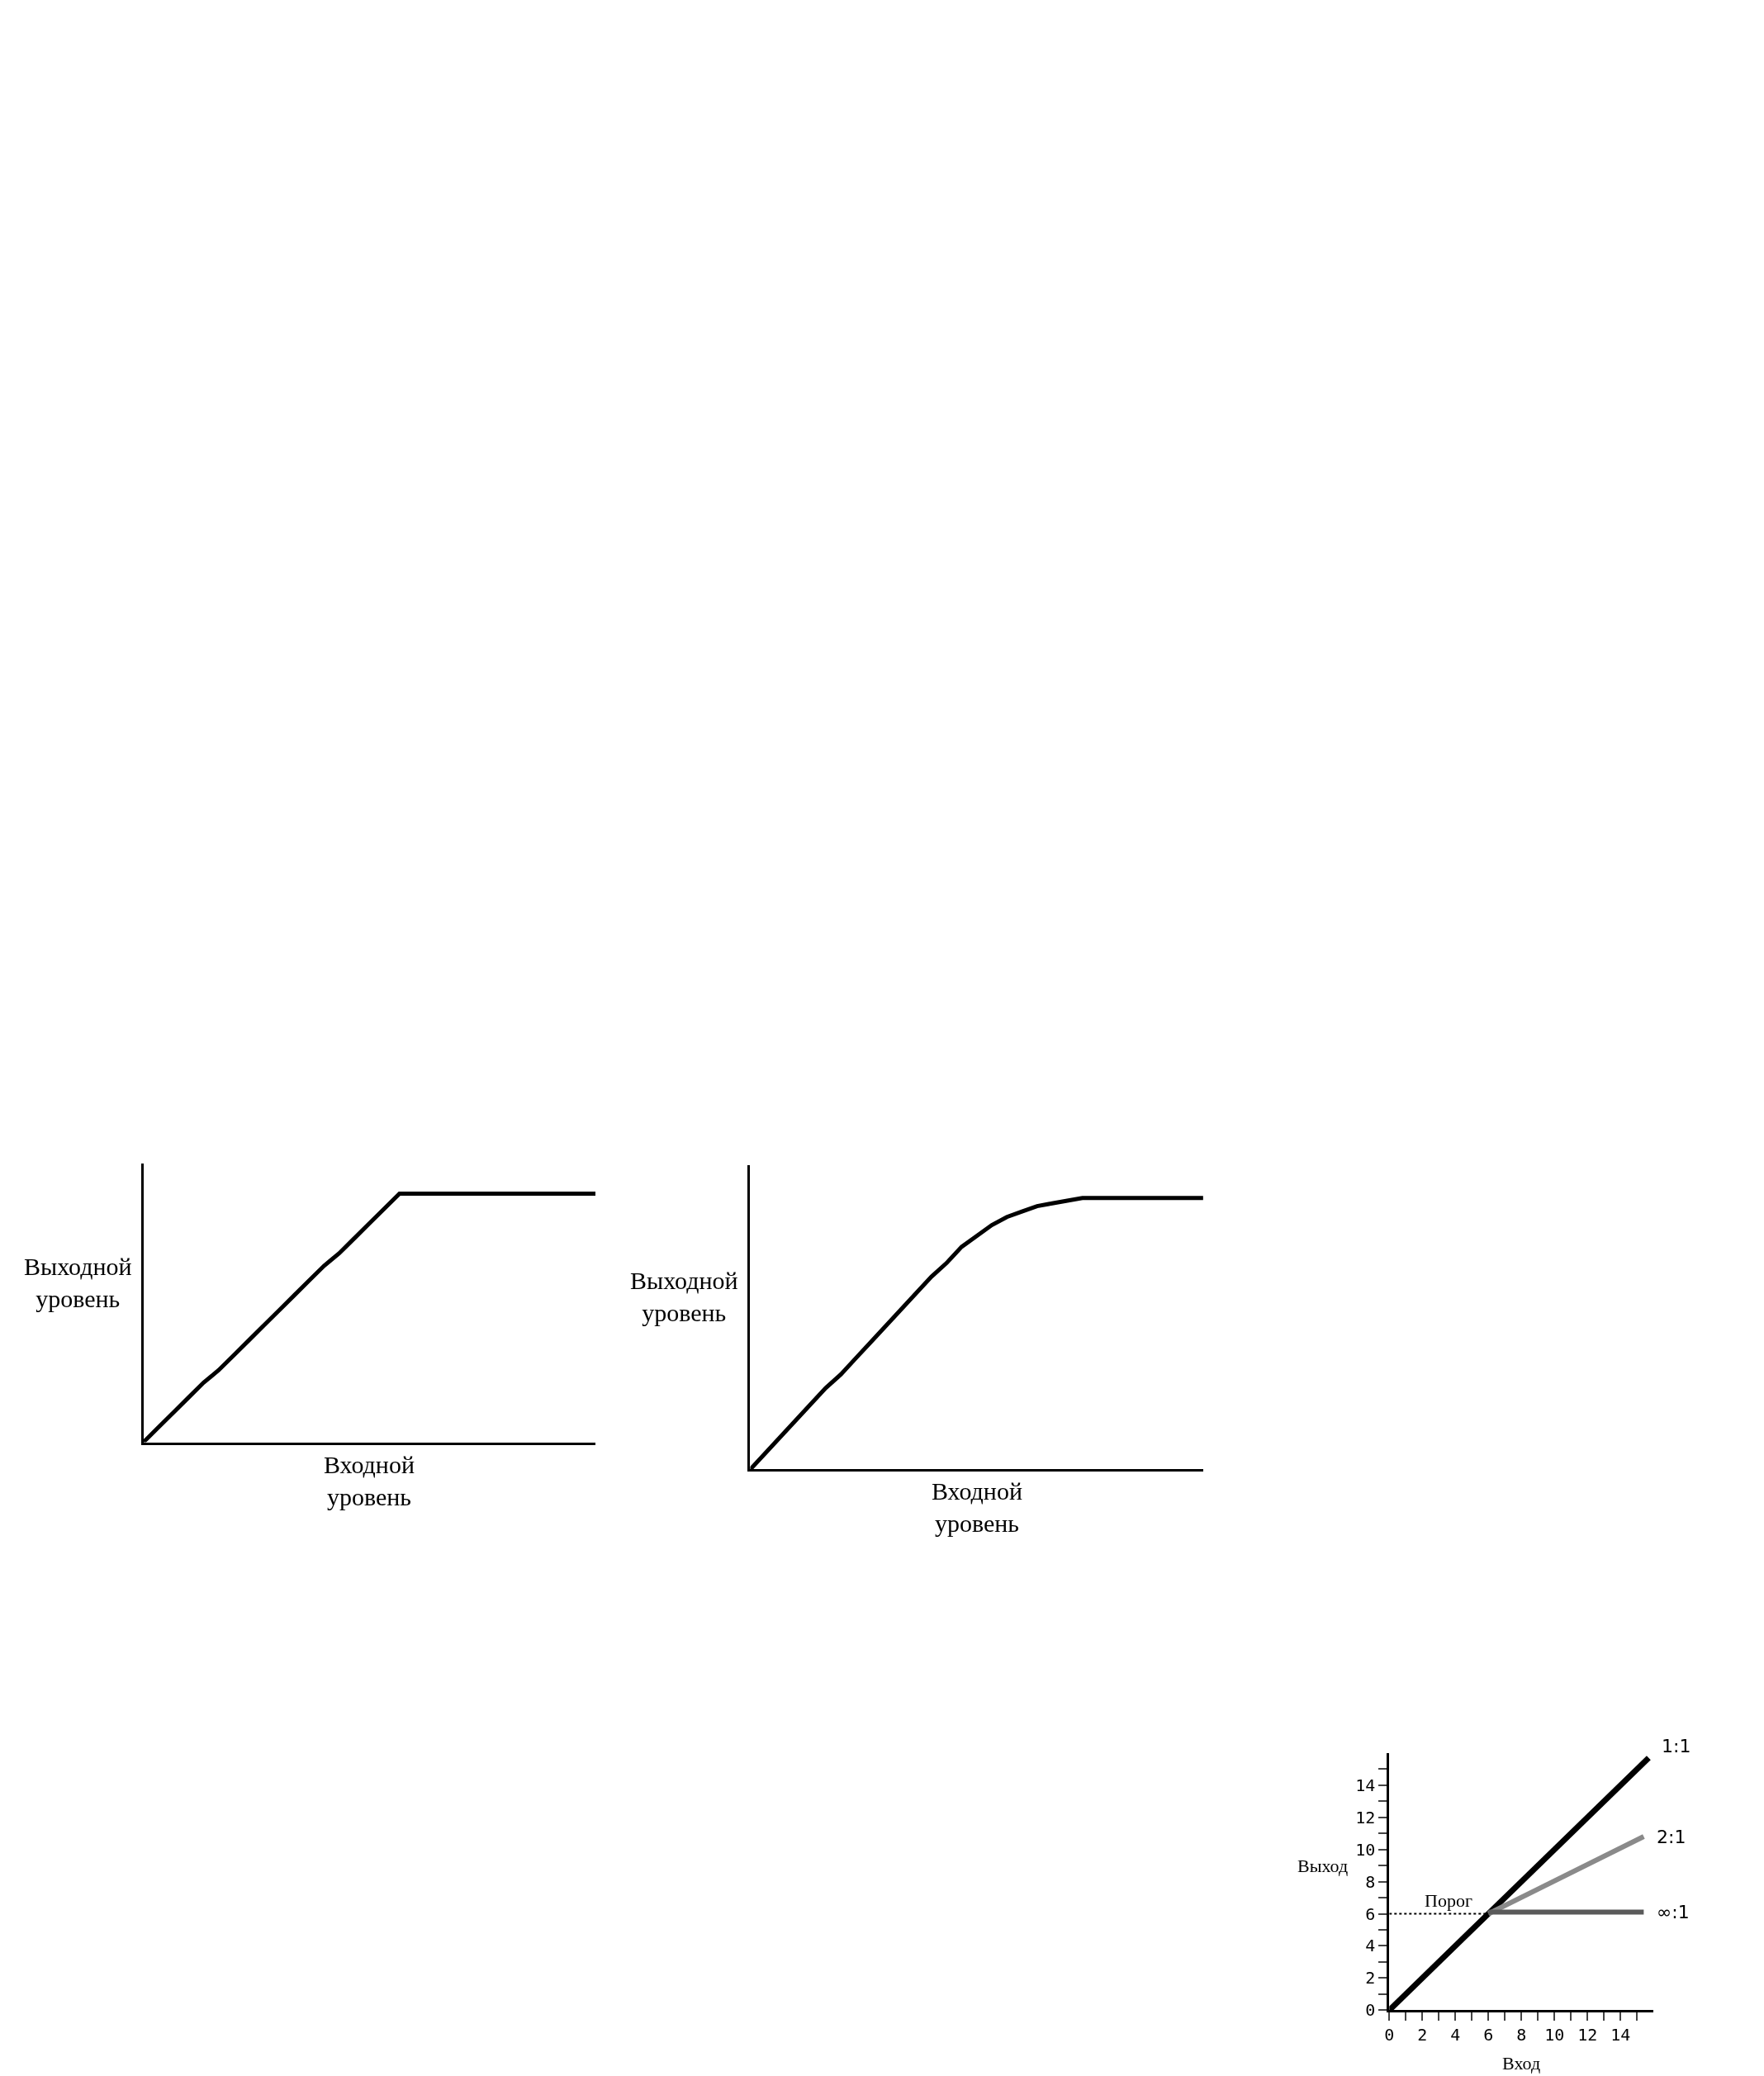 Image resolution: width=1764 pixels, height=2076 pixels. Describe the element at coordinates (1456, 2035) in the screenshot. I see `x-tick-label: 4` at that location.